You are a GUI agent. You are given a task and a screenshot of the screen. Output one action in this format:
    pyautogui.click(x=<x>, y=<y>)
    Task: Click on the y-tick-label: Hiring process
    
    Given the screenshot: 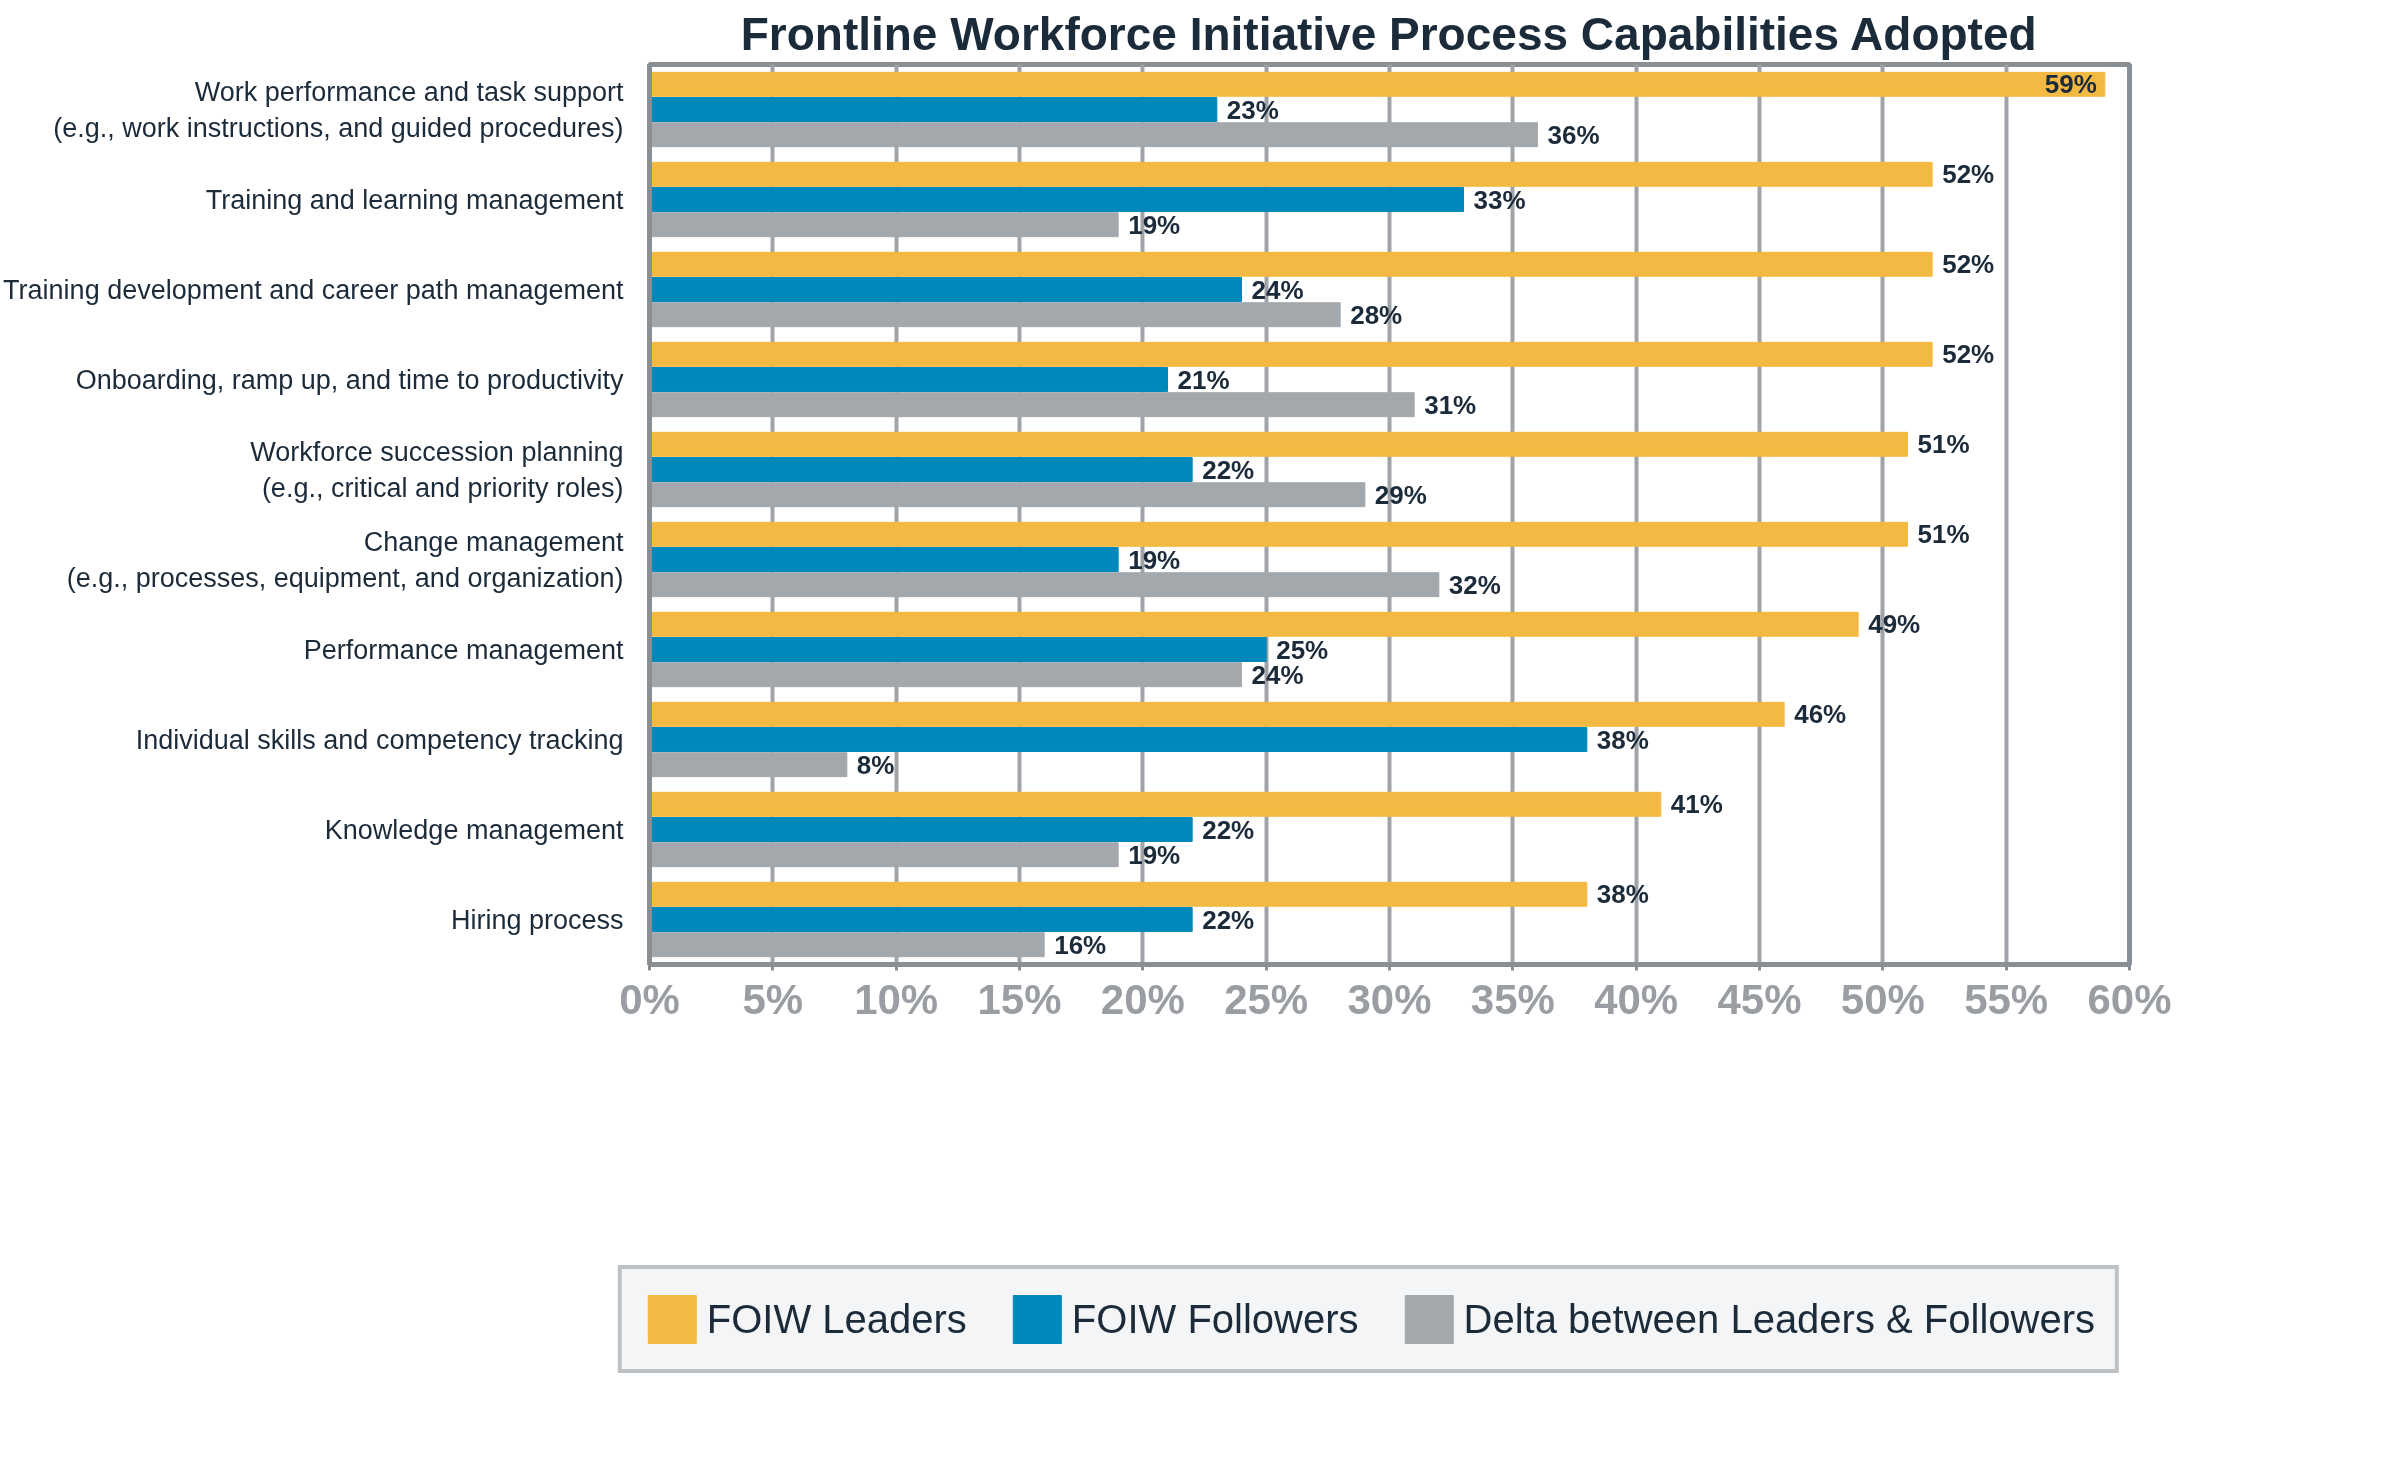 What is the action you would take?
    pyautogui.click(x=537, y=919)
    